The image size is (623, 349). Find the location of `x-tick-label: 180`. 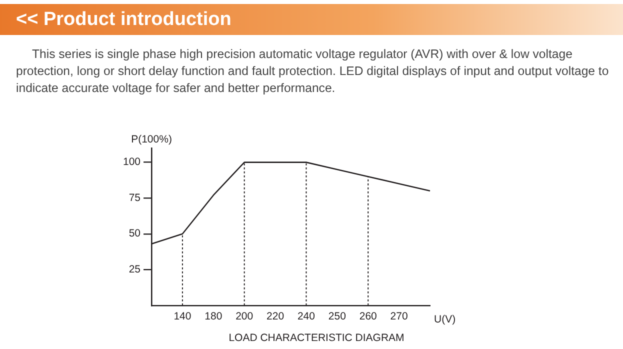

x-tick-label: 180 is located at coordinates (213, 316).